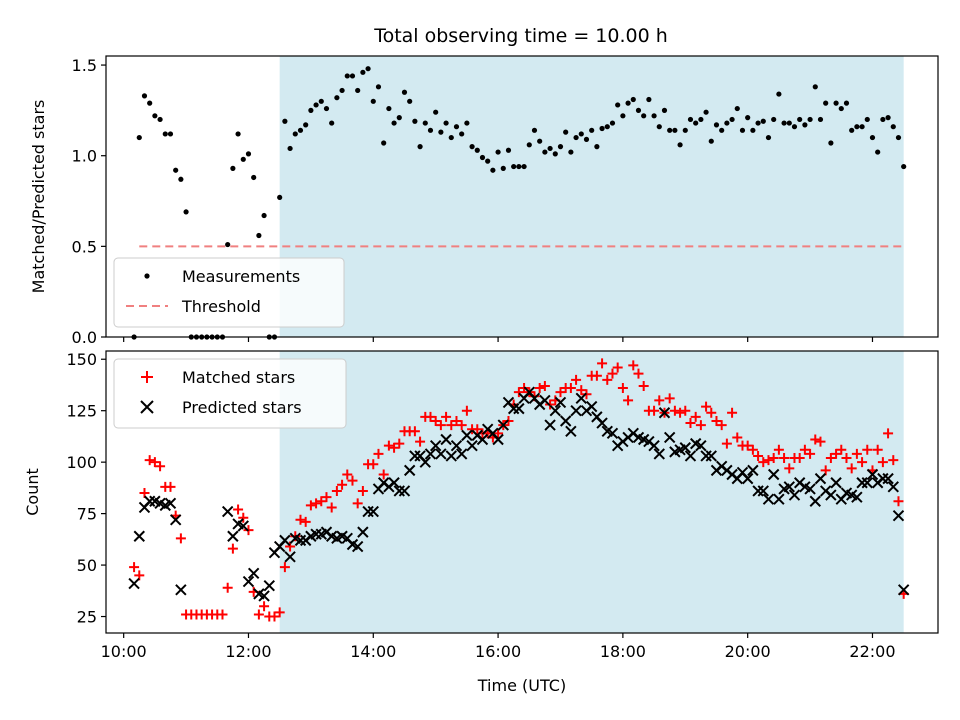 The width and height of the screenshot is (960, 720). What do you see at coordinates (498, 651) in the screenshot?
I see `x-tick-label: 16:00` at bounding box center [498, 651].